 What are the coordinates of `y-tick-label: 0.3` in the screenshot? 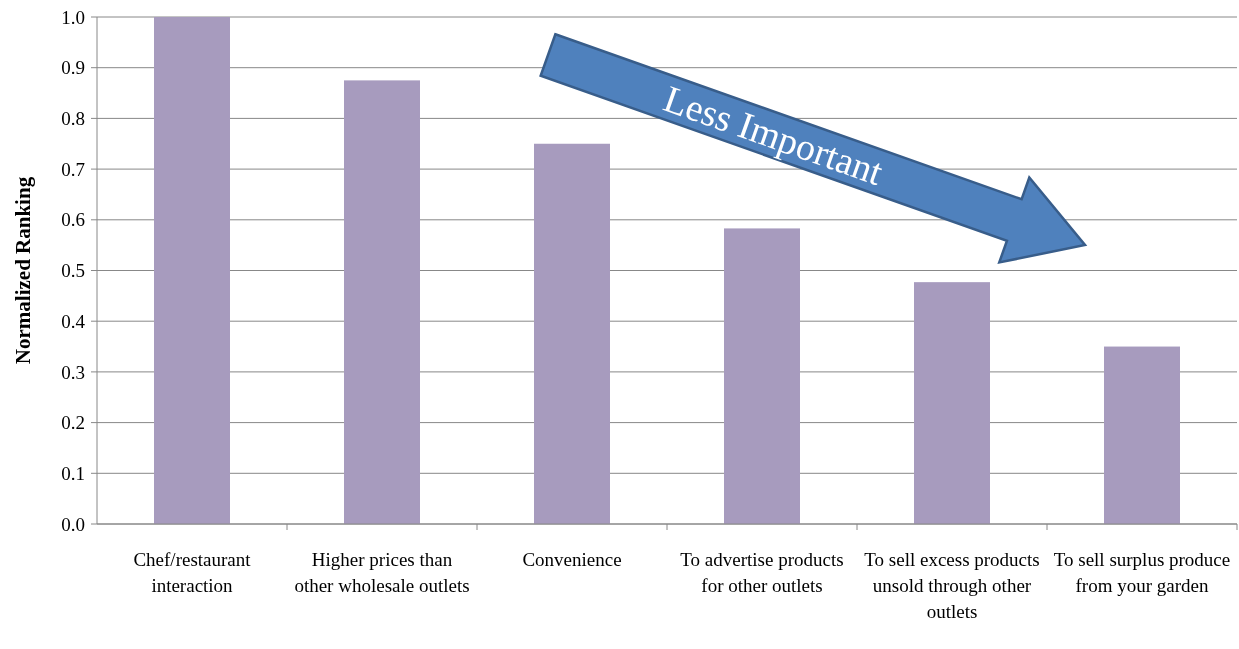 It's located at (73, 372).